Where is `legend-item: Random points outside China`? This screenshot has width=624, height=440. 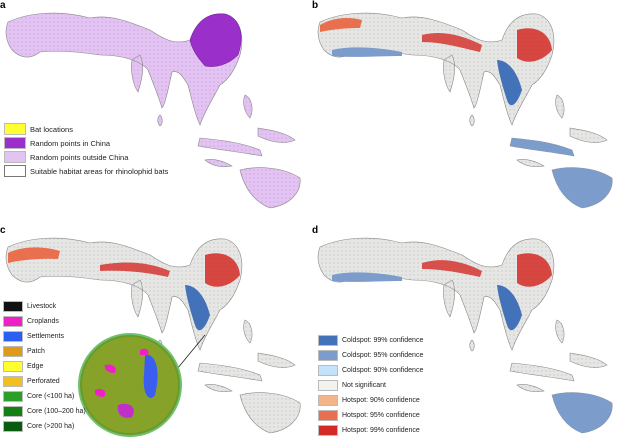 legend-item: Random points outside China is located at coordinates (86, 157).